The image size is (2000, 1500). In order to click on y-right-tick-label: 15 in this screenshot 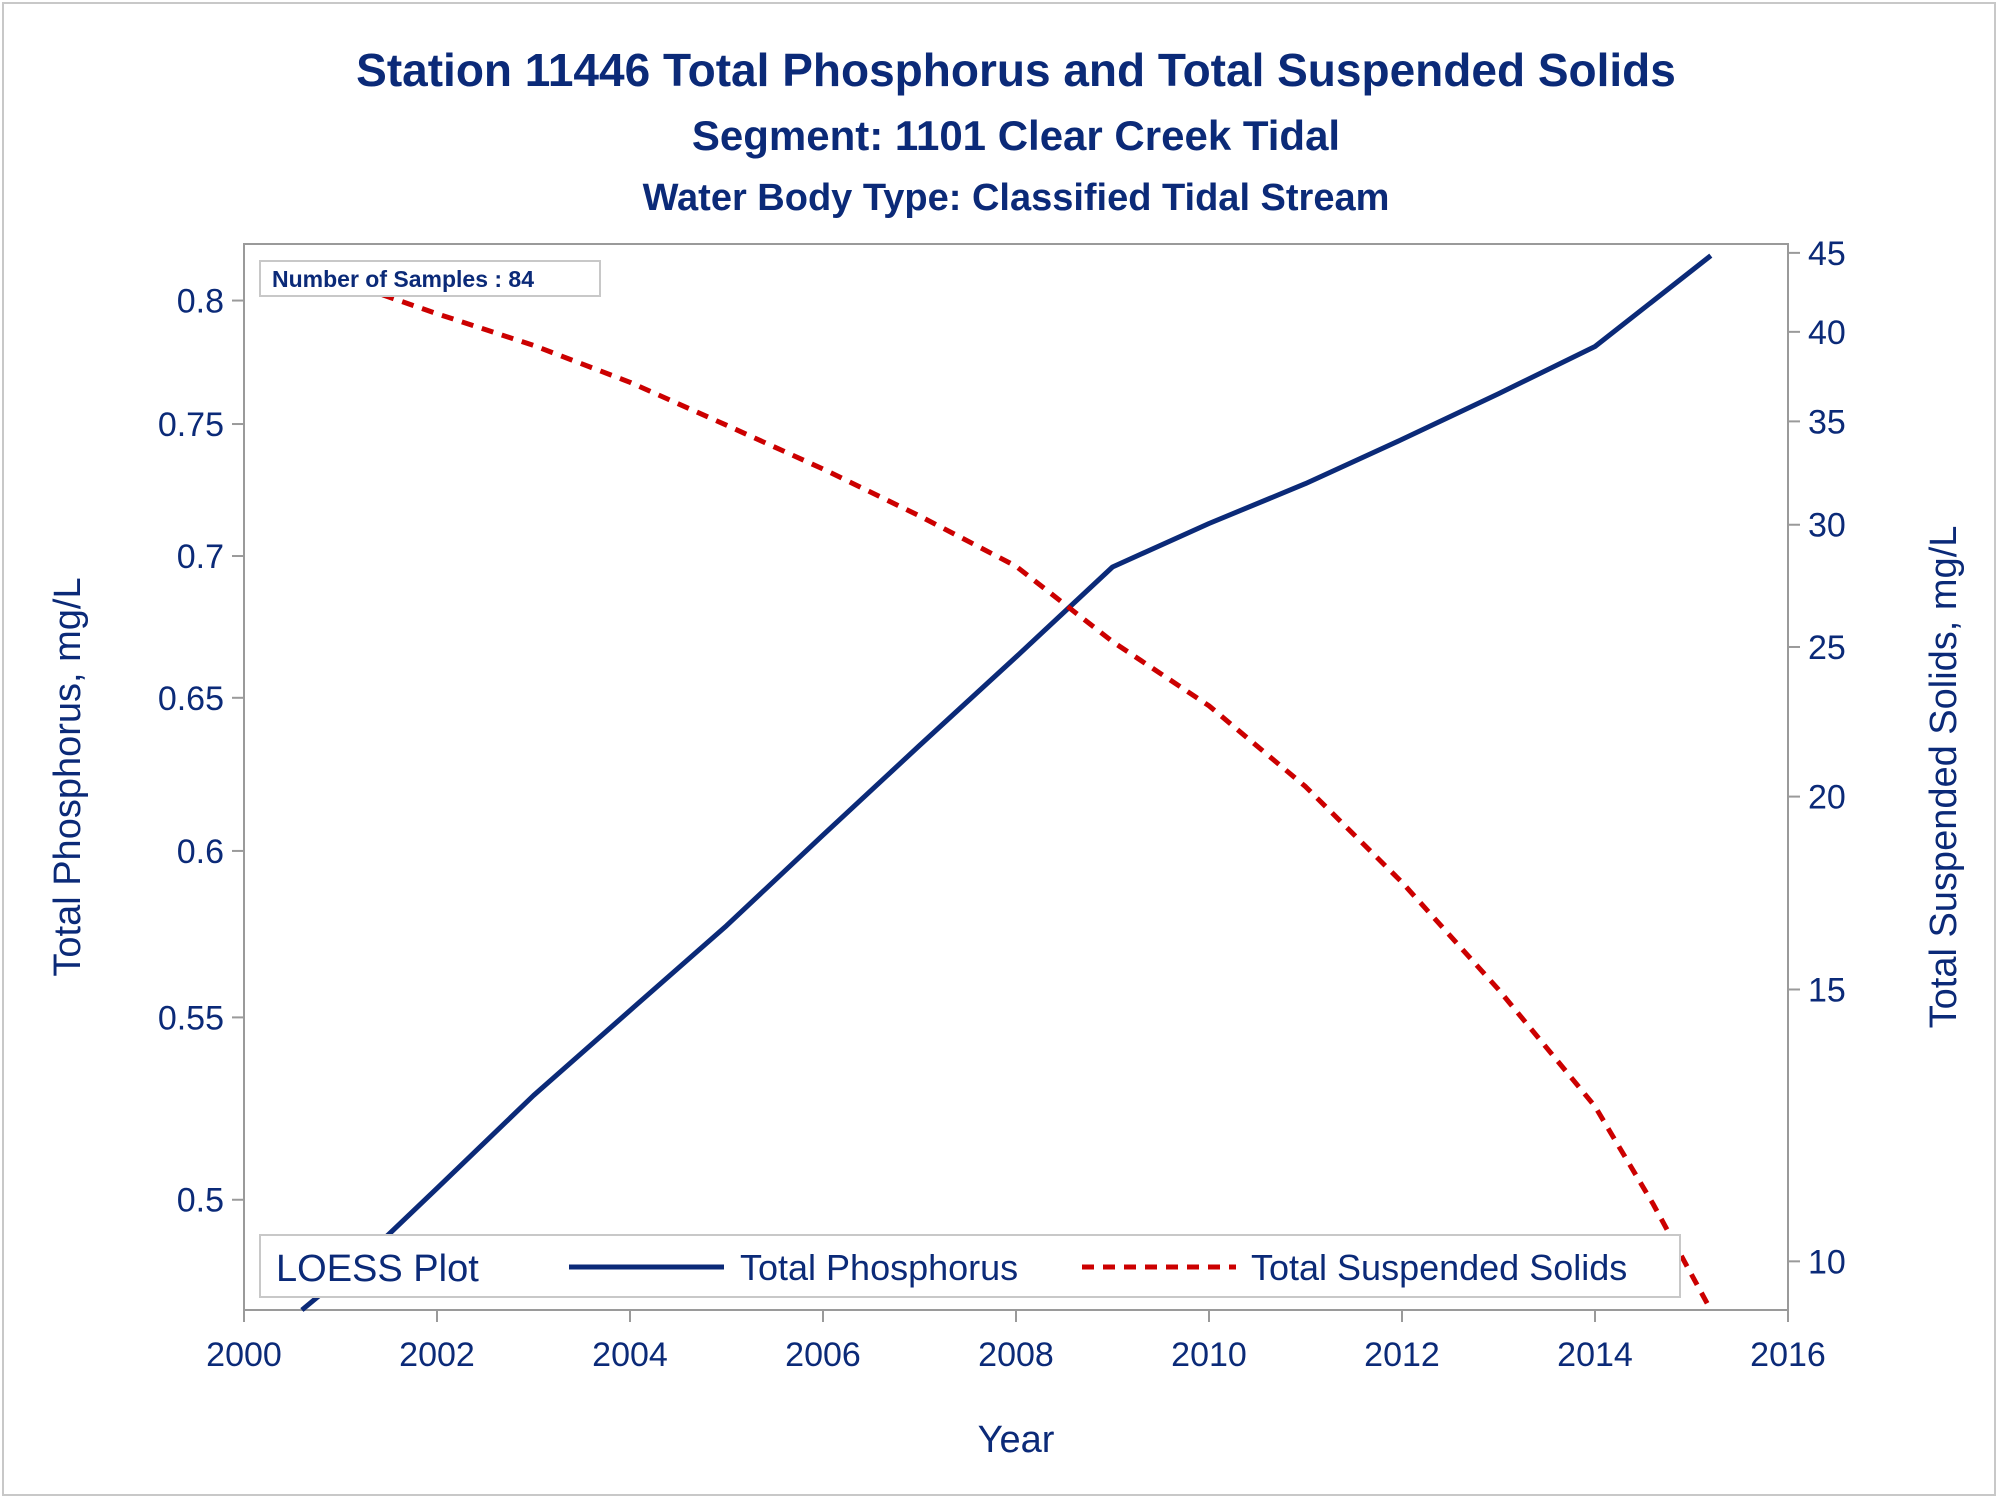, I will do `click(1827, 990)`.